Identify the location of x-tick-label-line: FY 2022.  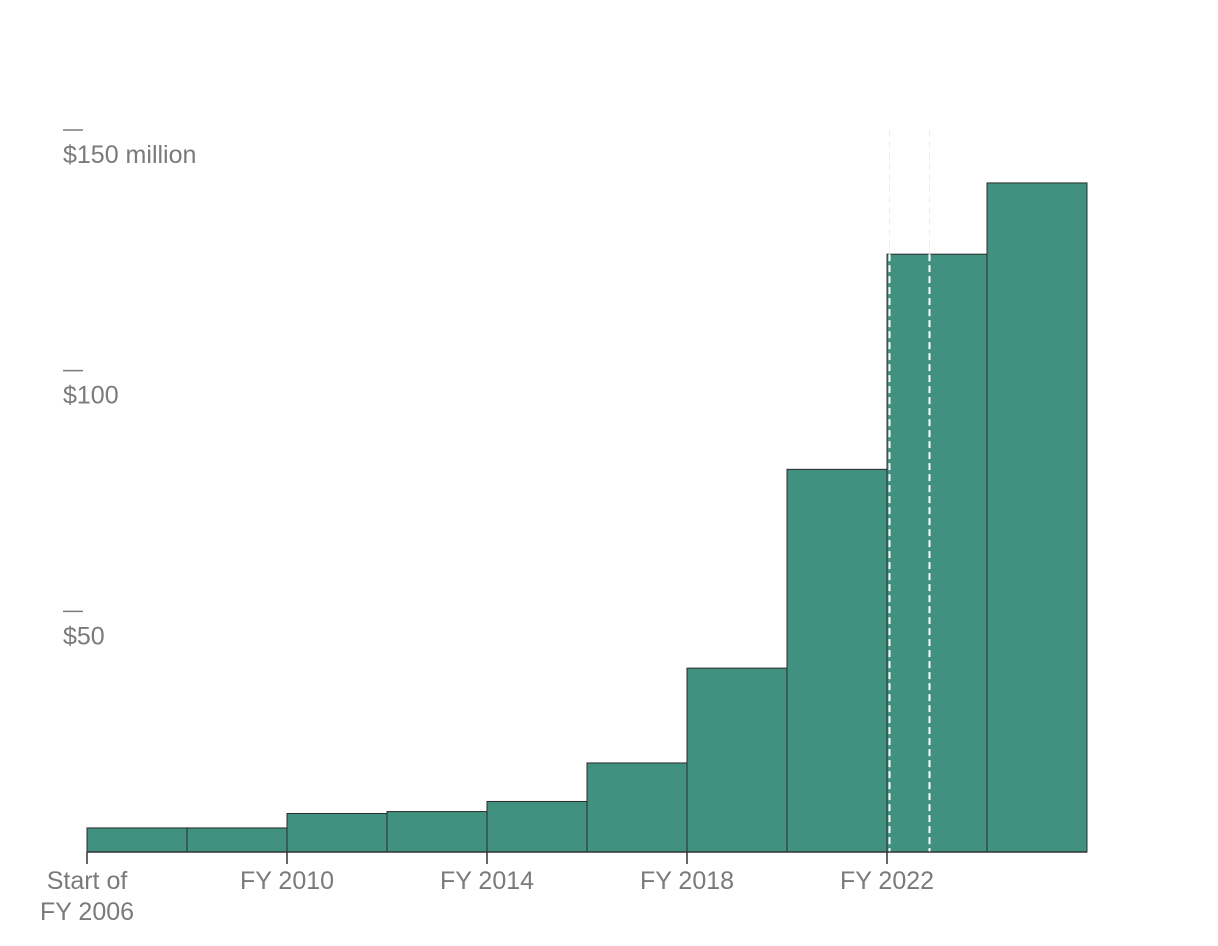
(887, 881).